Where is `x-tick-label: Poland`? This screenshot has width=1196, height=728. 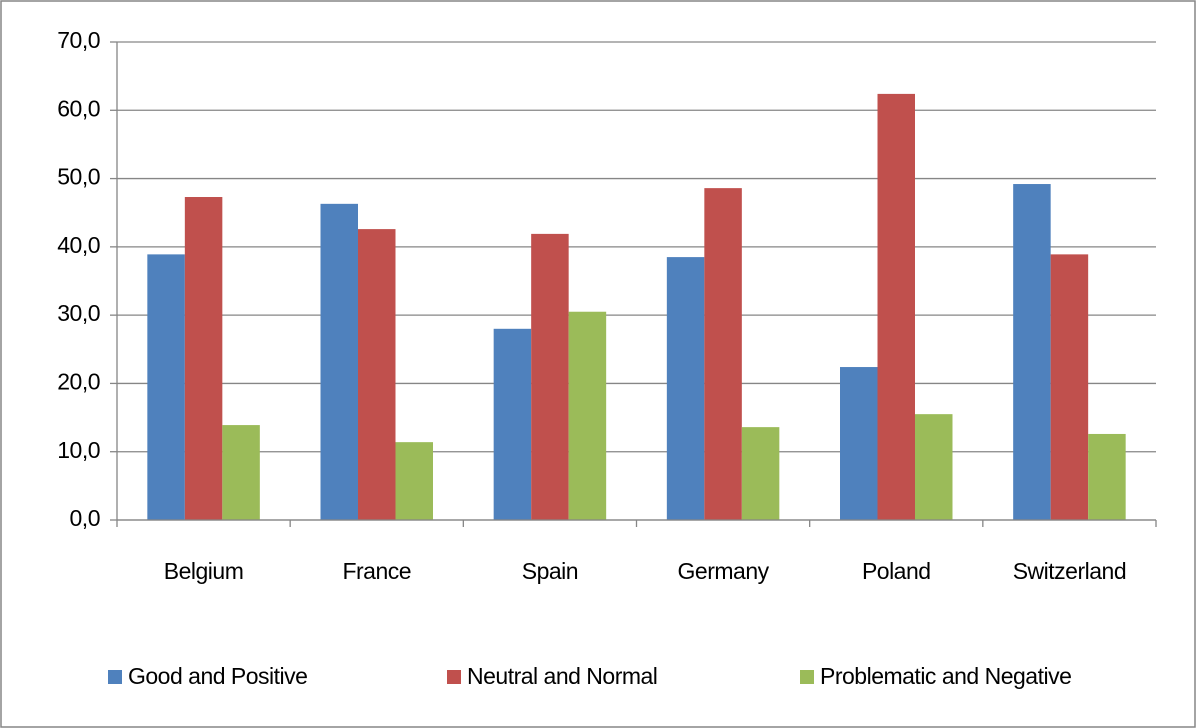
x-tick-label: Poland is located at coordinates (896, 571).